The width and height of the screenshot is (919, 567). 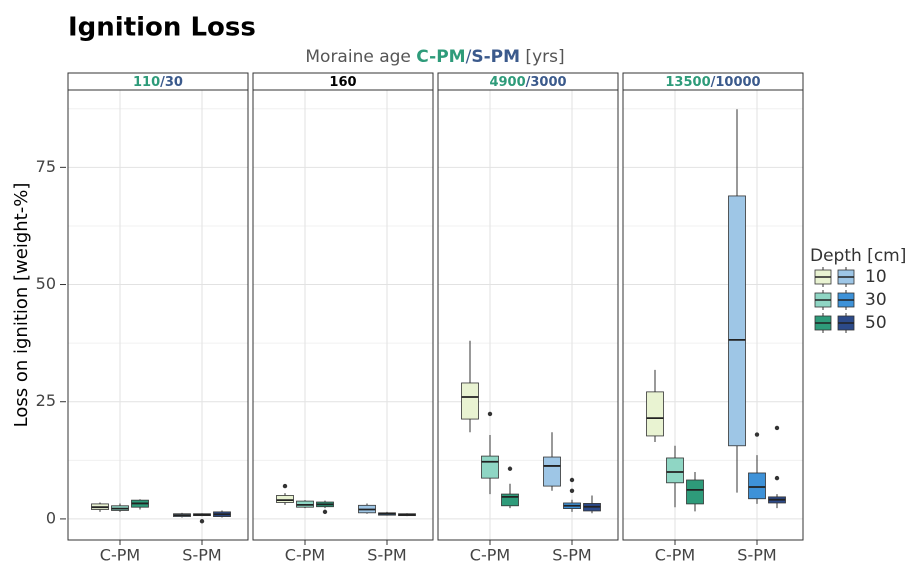 I want to click on legend-title: Depth [cm], so click(x=858, y=256).